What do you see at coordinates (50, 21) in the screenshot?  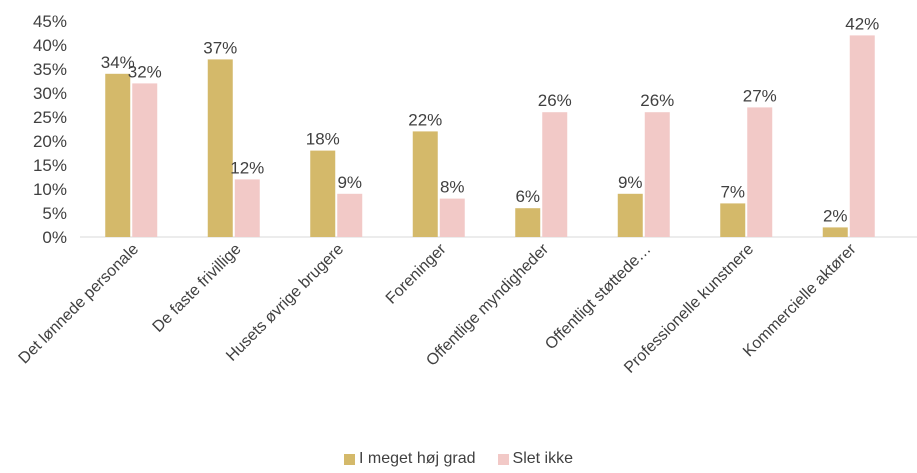 I see `y-tick-label: 45%` at bounding box center [50, 21].